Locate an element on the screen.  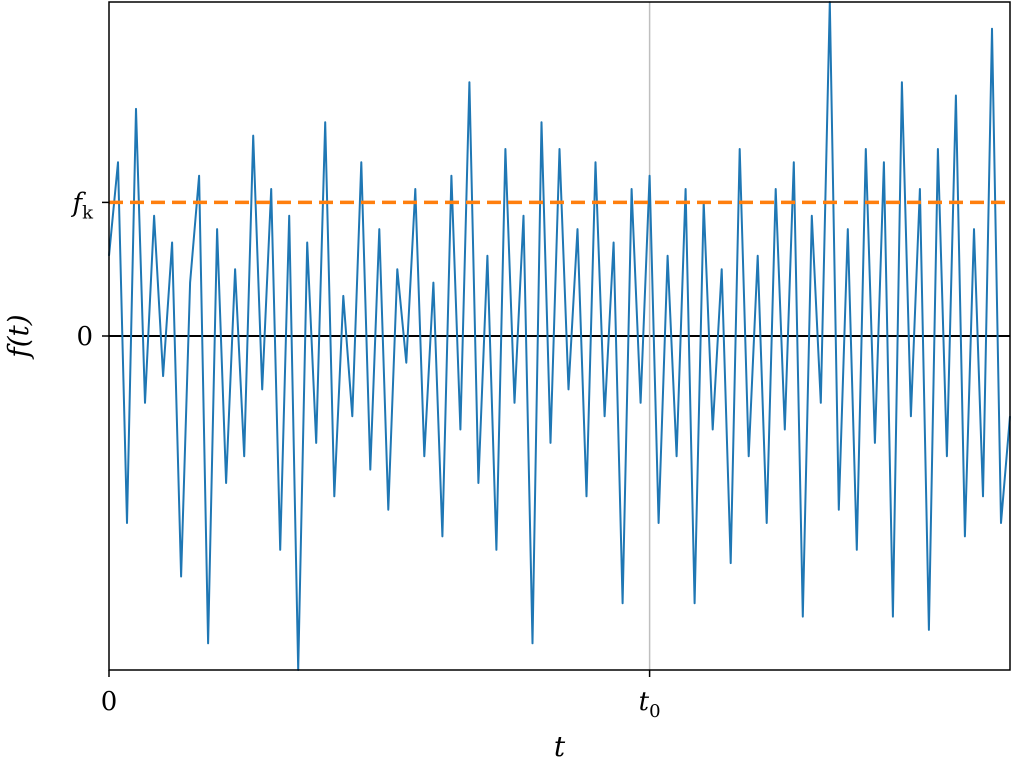
y-tick-label-0: 0 is located at coordinates (84, 337).